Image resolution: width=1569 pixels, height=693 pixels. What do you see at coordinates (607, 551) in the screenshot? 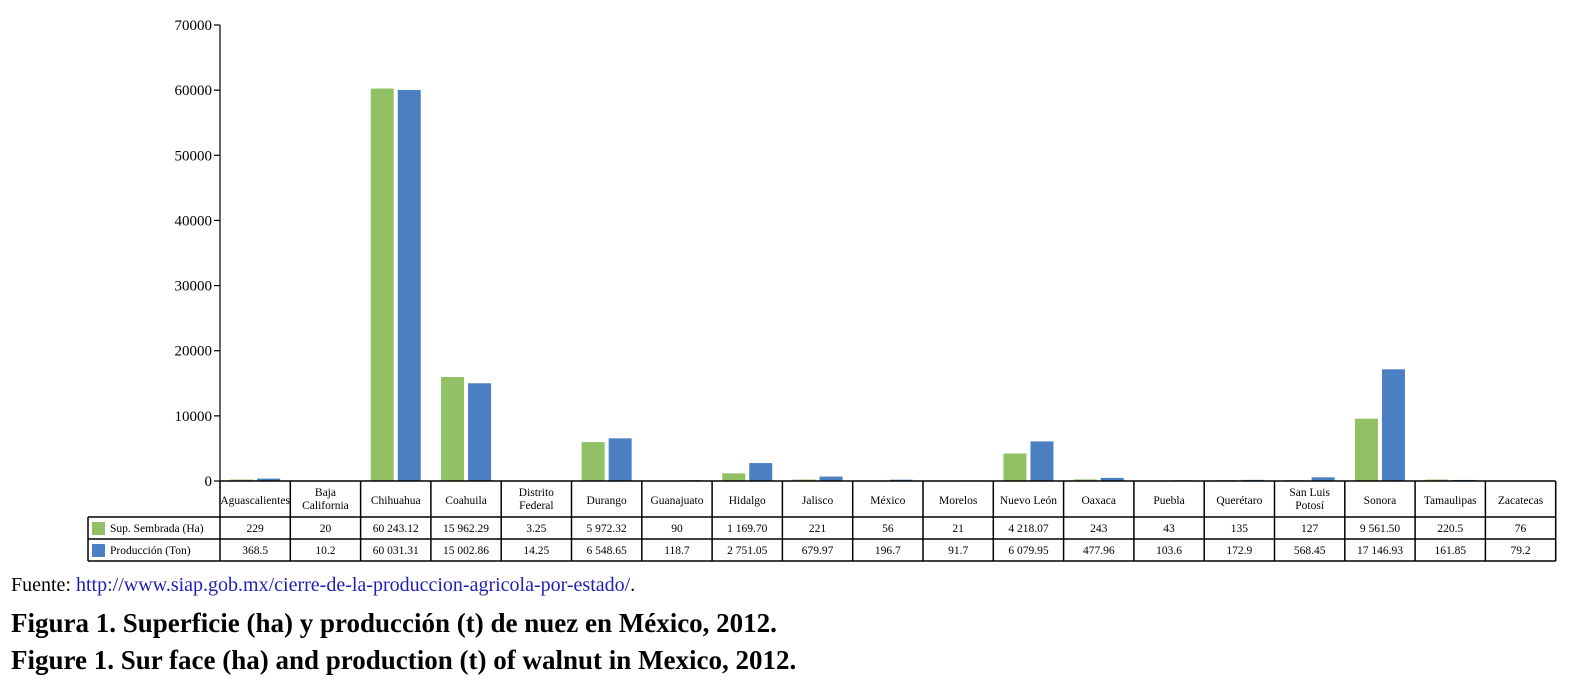
I see `data-label: 6 548.65` at bounding box center [607, 551].